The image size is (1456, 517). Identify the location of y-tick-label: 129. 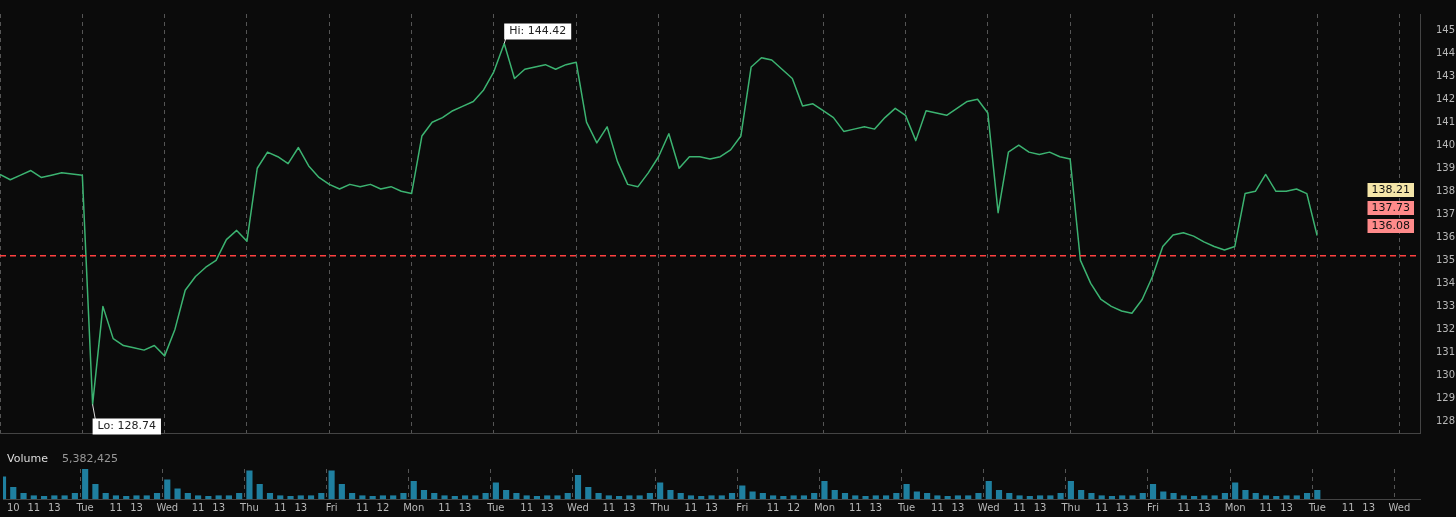
(1446, 398).